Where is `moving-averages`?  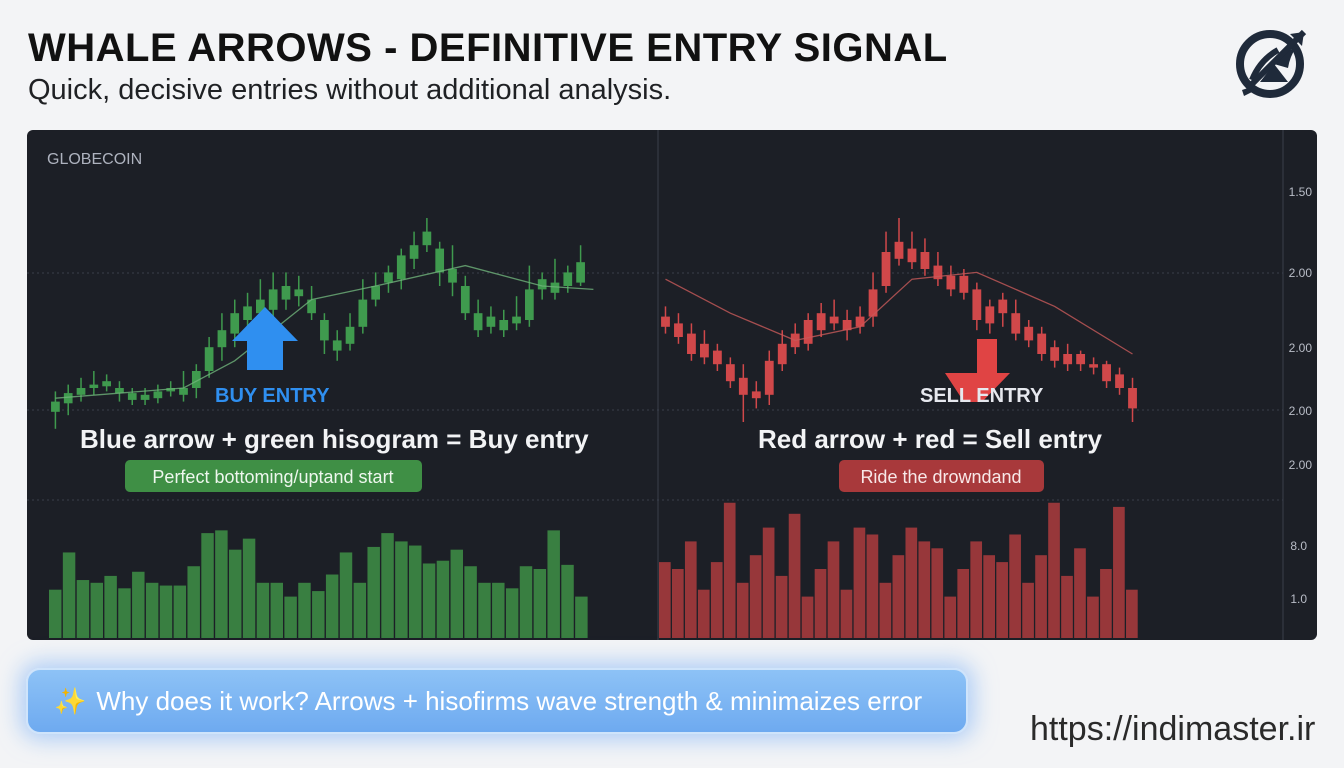 moving-averages is located at coordinates (594, 331).